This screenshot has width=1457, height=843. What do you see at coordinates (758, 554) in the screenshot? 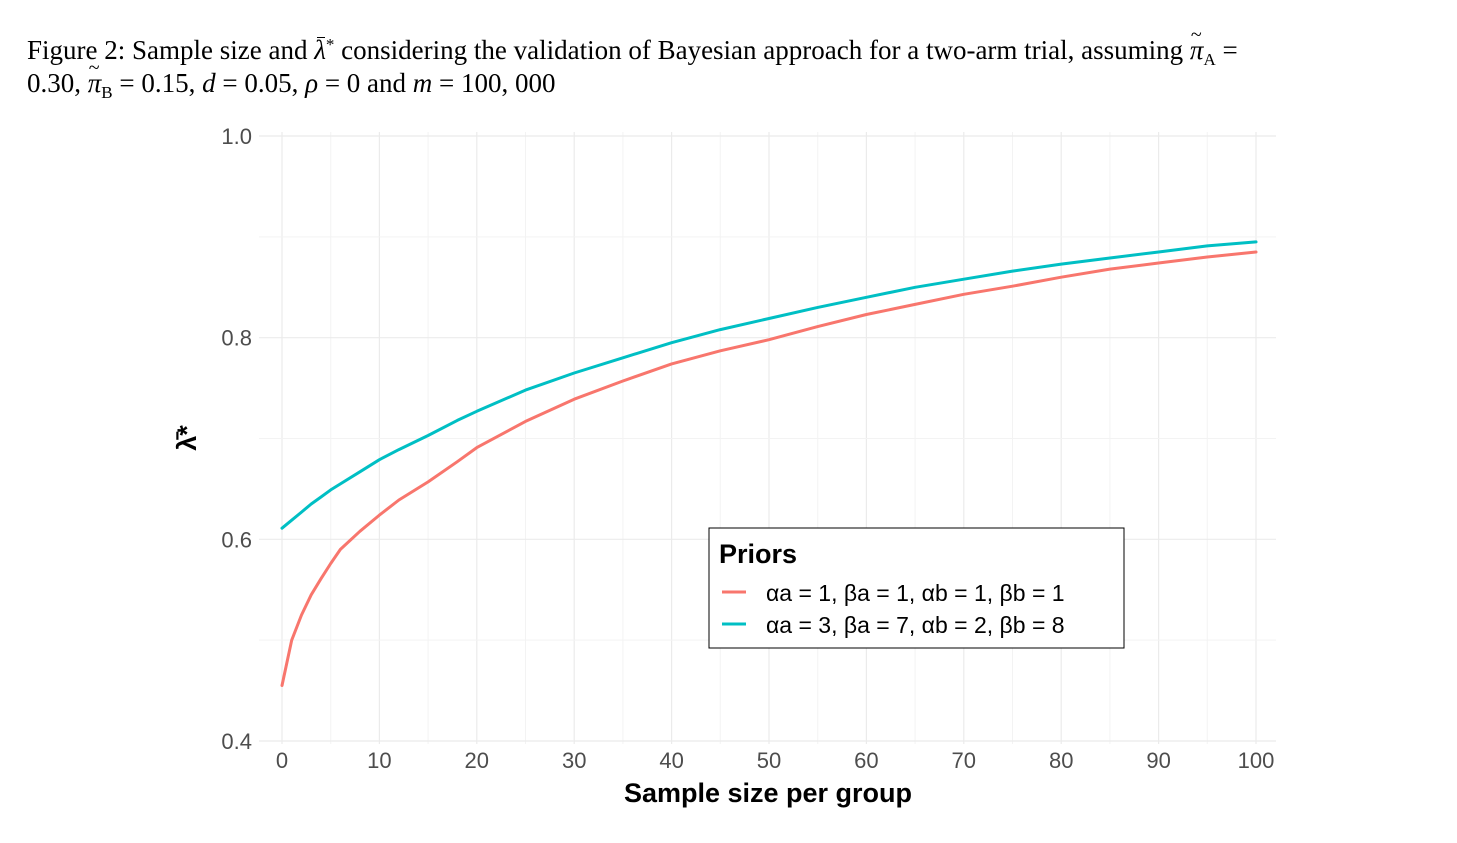
I see `legend-title: Priors` at bounding box center [758, 554].